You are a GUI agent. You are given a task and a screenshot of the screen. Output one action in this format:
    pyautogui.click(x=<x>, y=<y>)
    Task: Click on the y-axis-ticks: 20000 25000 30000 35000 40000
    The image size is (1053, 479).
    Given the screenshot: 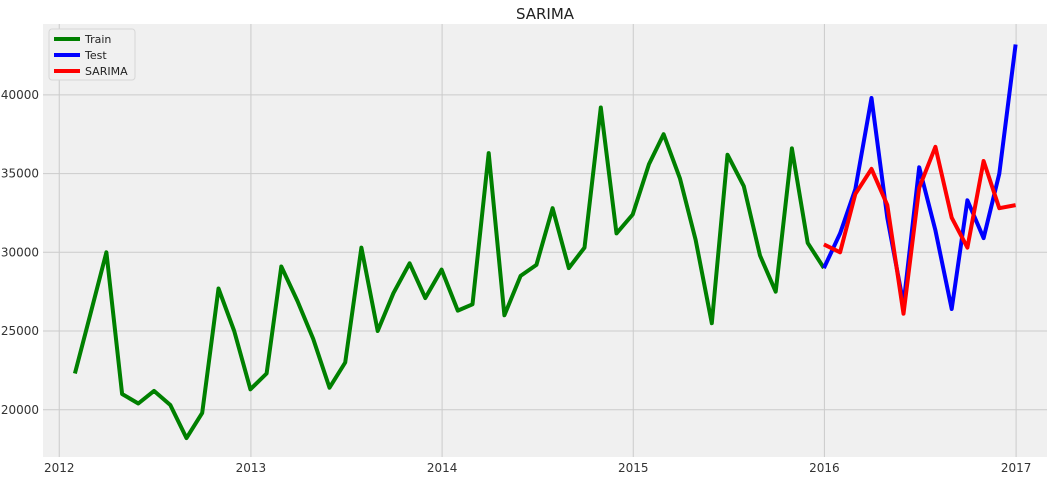 What is the action you would take?
    pyautogui.click(x=20, y=252)
    